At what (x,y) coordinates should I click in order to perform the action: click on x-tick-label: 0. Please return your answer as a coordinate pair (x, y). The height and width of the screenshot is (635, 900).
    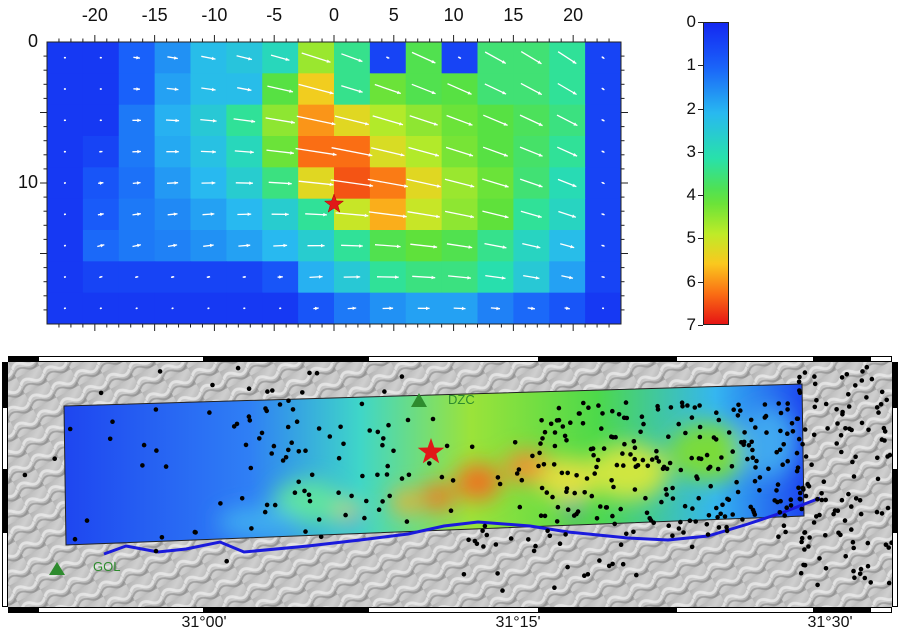
    Looking at the image, I should click on (333, 15).